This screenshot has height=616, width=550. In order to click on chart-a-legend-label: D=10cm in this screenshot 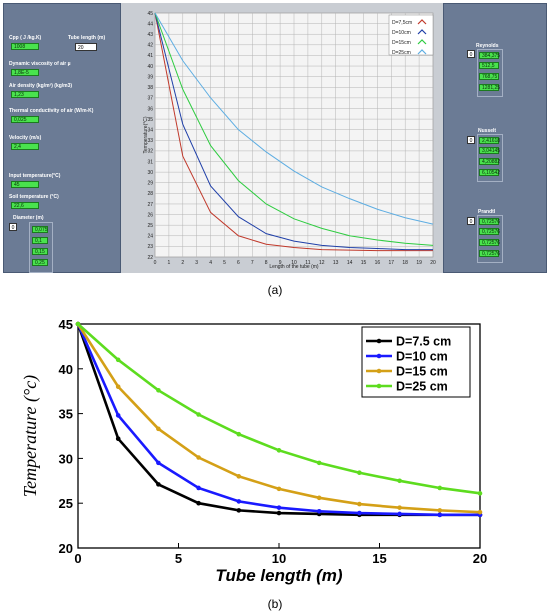, I will do `click(401, 33)`.